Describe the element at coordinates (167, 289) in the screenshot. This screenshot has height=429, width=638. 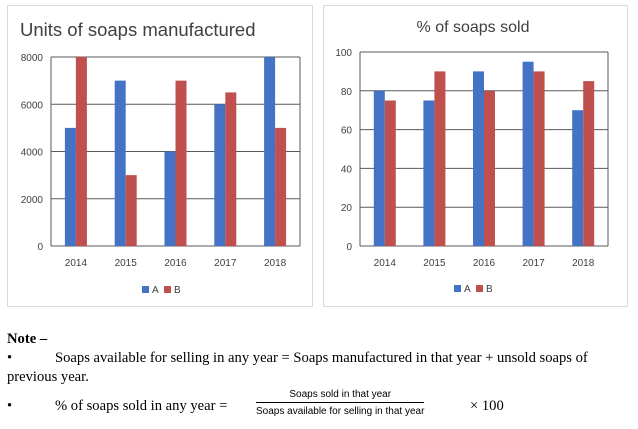
I see `units-chart-legend-swatch-b` at that location.